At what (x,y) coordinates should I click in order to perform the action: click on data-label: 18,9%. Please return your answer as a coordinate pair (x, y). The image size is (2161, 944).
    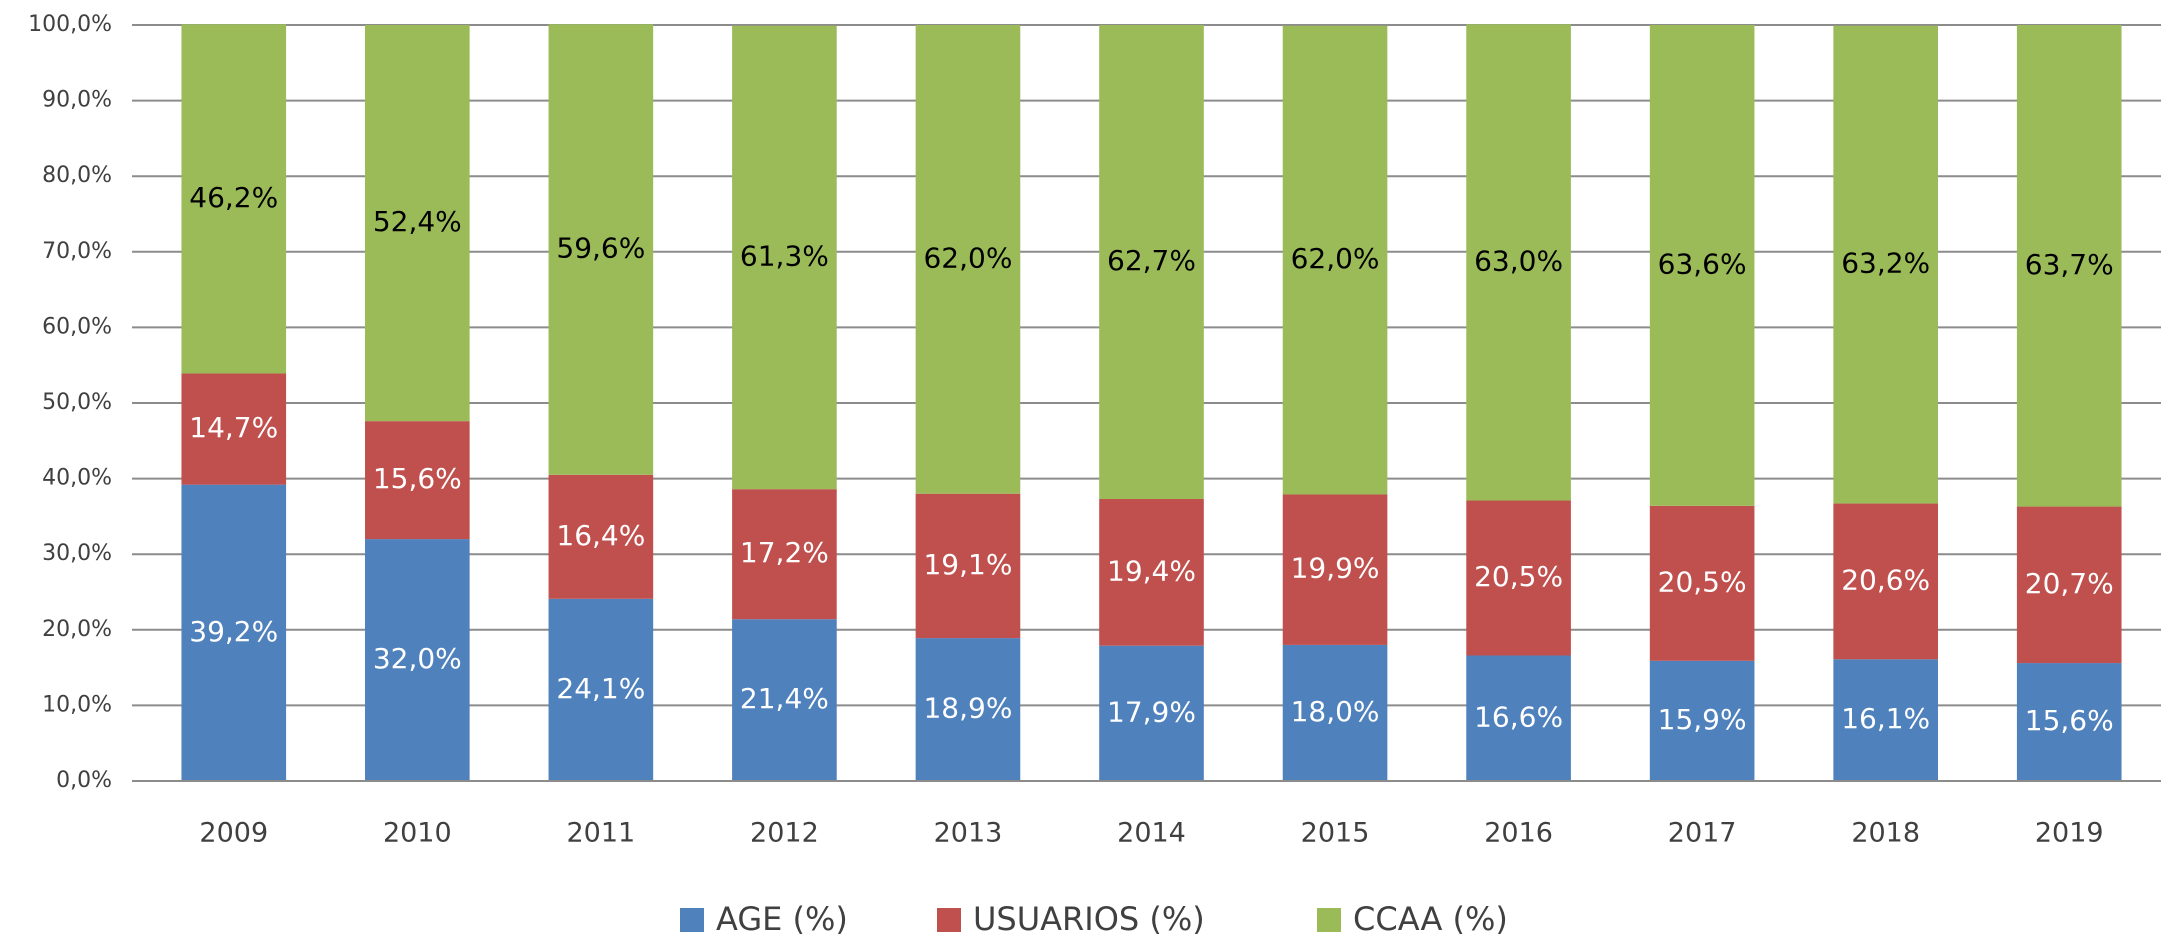
    Looking at the image, I should click on (967, 708).